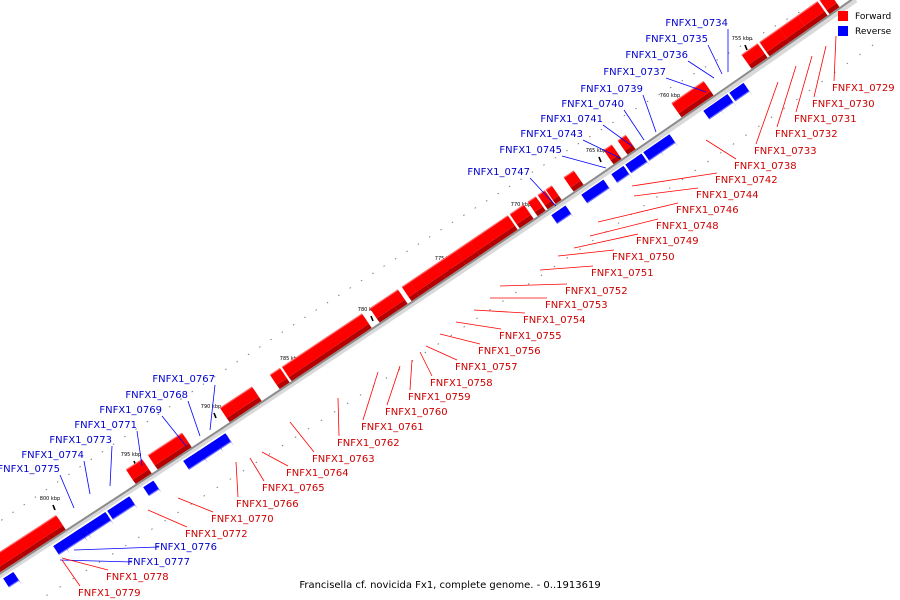 The image size is (900, 600). What do you see at coordinates (509, 351) in the screenshot?
I see `forward-gene-label: FNFX1_0756` at bounding box center [509, 351].